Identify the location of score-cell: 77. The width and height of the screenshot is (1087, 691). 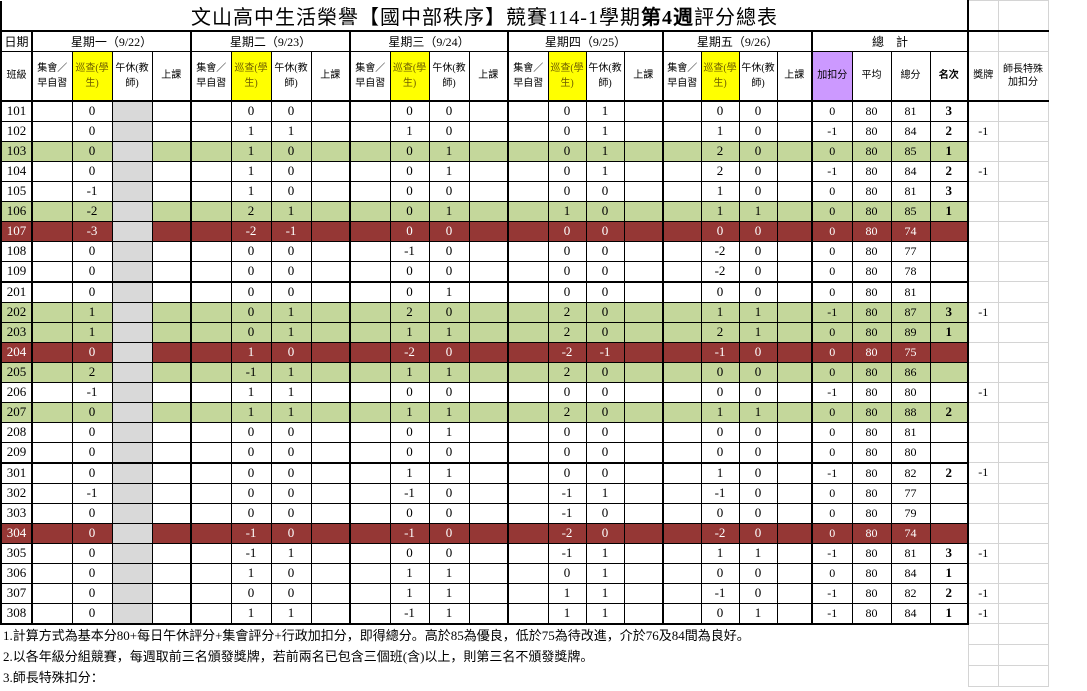
(910, 493).